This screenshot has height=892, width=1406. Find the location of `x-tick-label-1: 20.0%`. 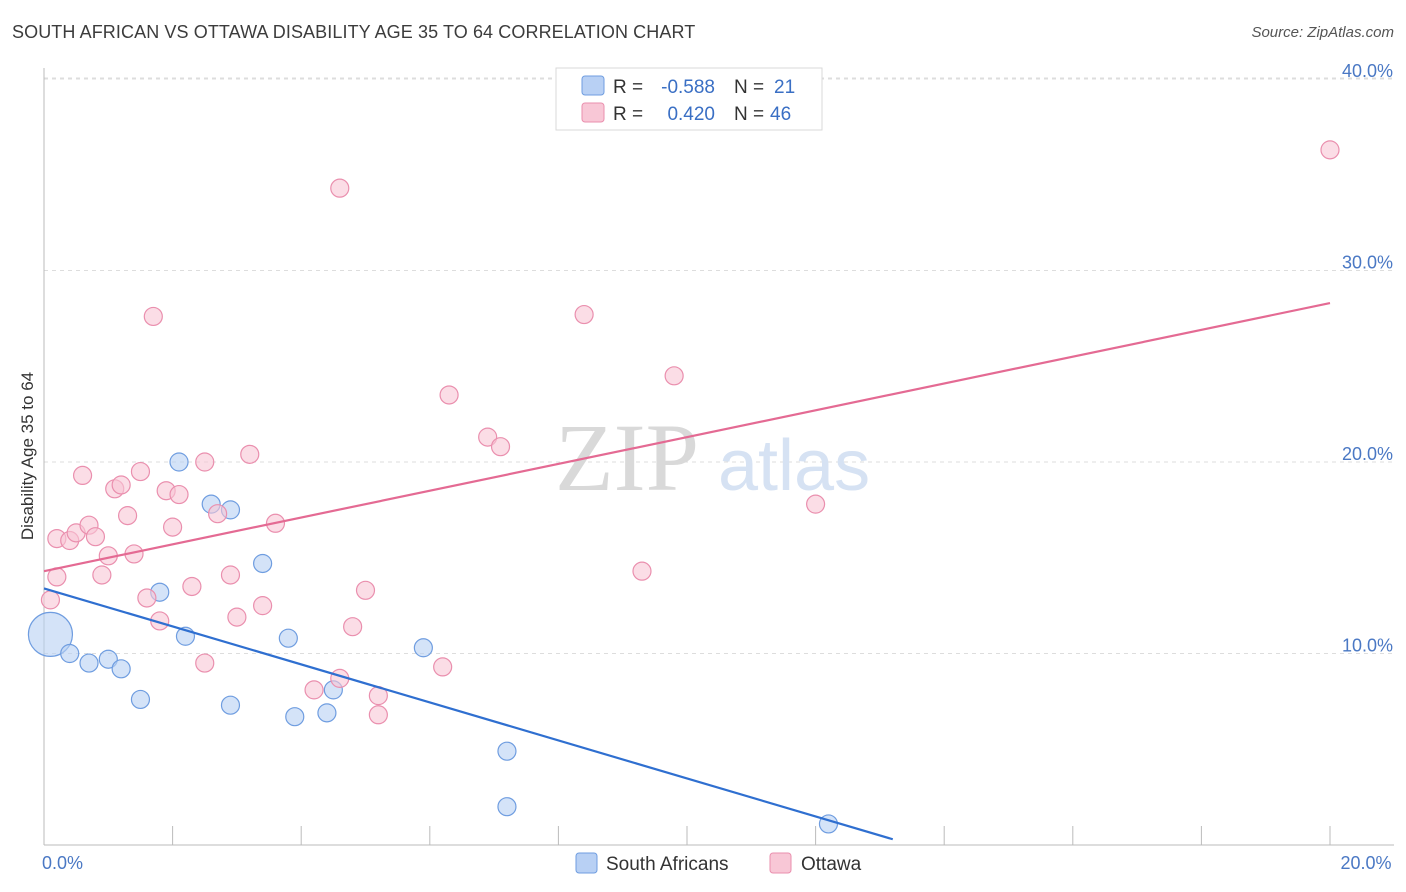

x-tick-label-1: 20.0% is located at coordinates (1365, 863).